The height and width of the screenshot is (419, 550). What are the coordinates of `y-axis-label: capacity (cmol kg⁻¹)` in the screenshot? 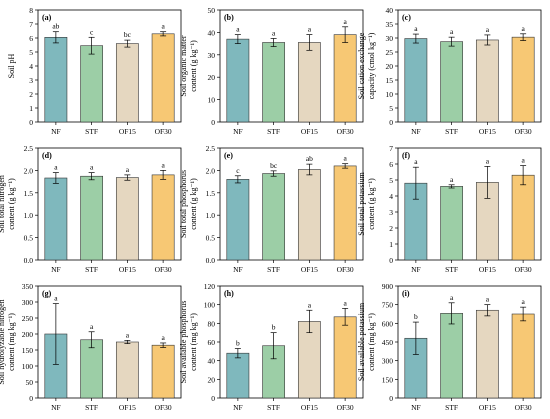 It's located at (371, 65).